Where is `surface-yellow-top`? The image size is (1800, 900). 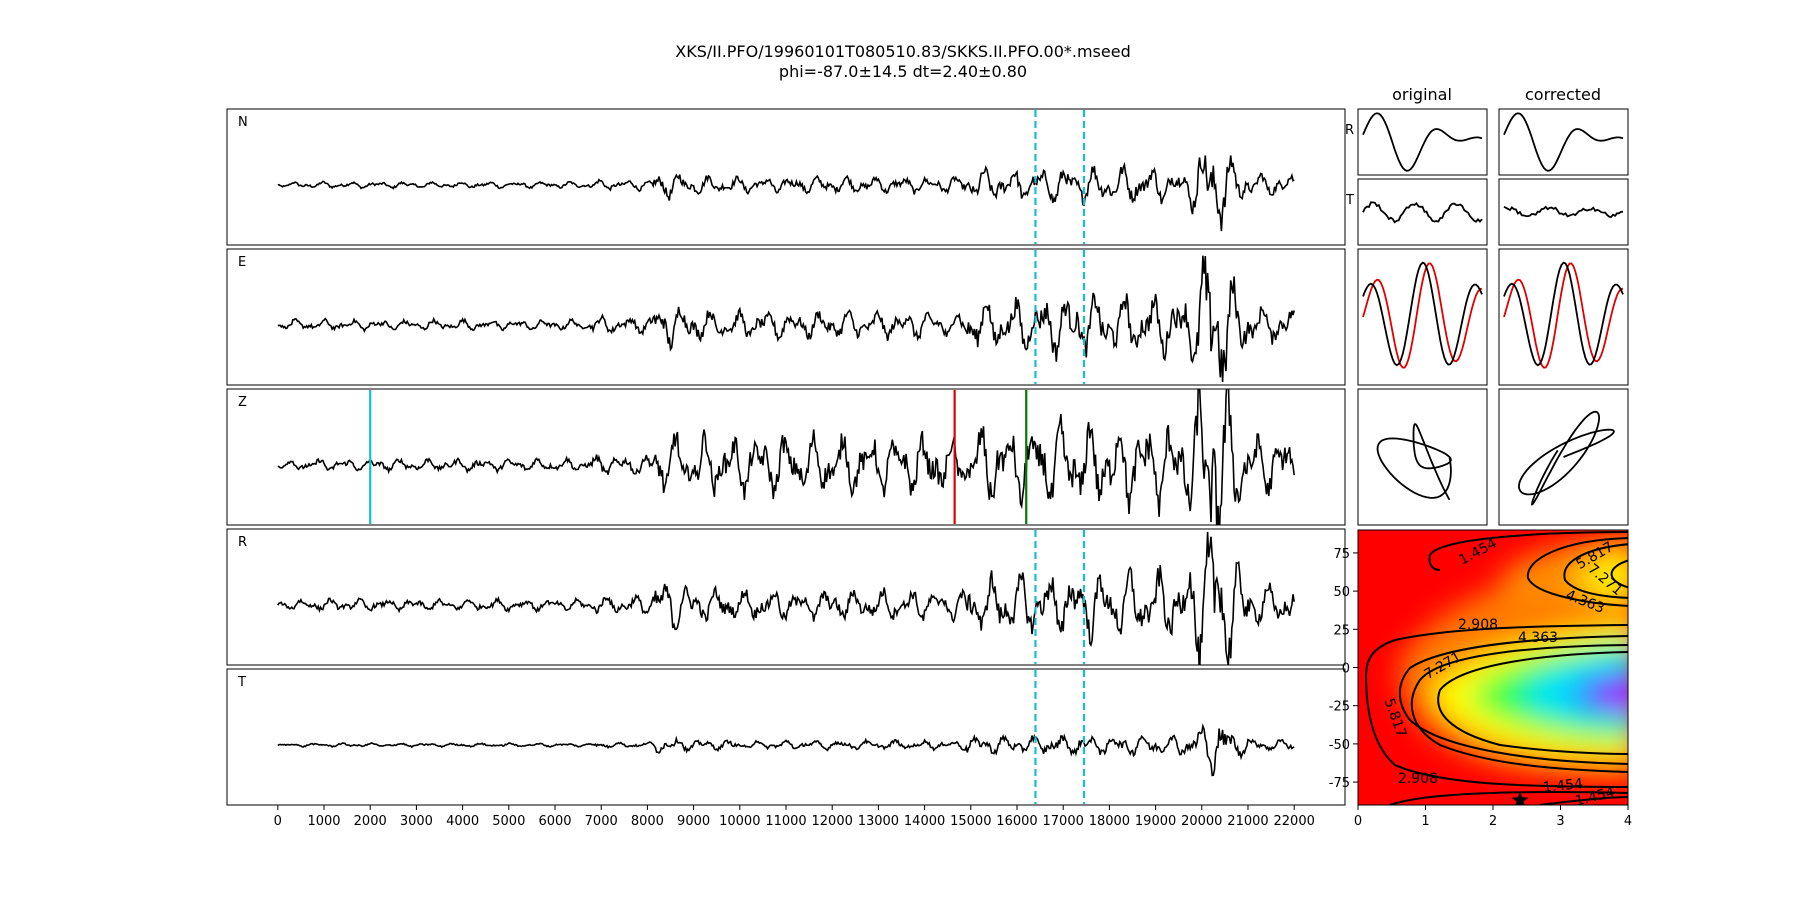 surface-yellow-top is located at coordinates (1602, 575).